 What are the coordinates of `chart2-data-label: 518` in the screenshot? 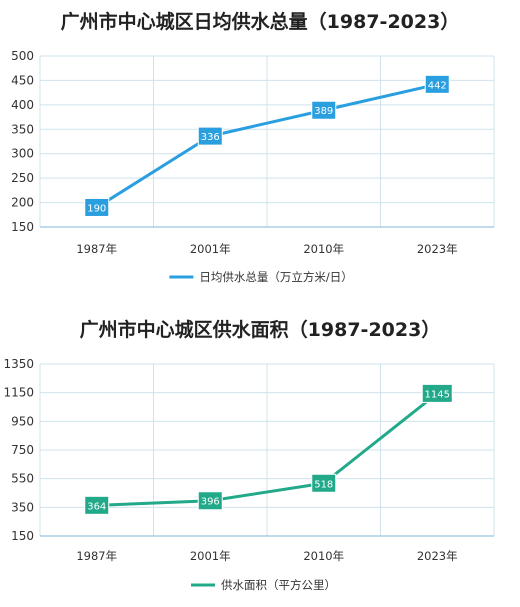 It's located at (323, 484).